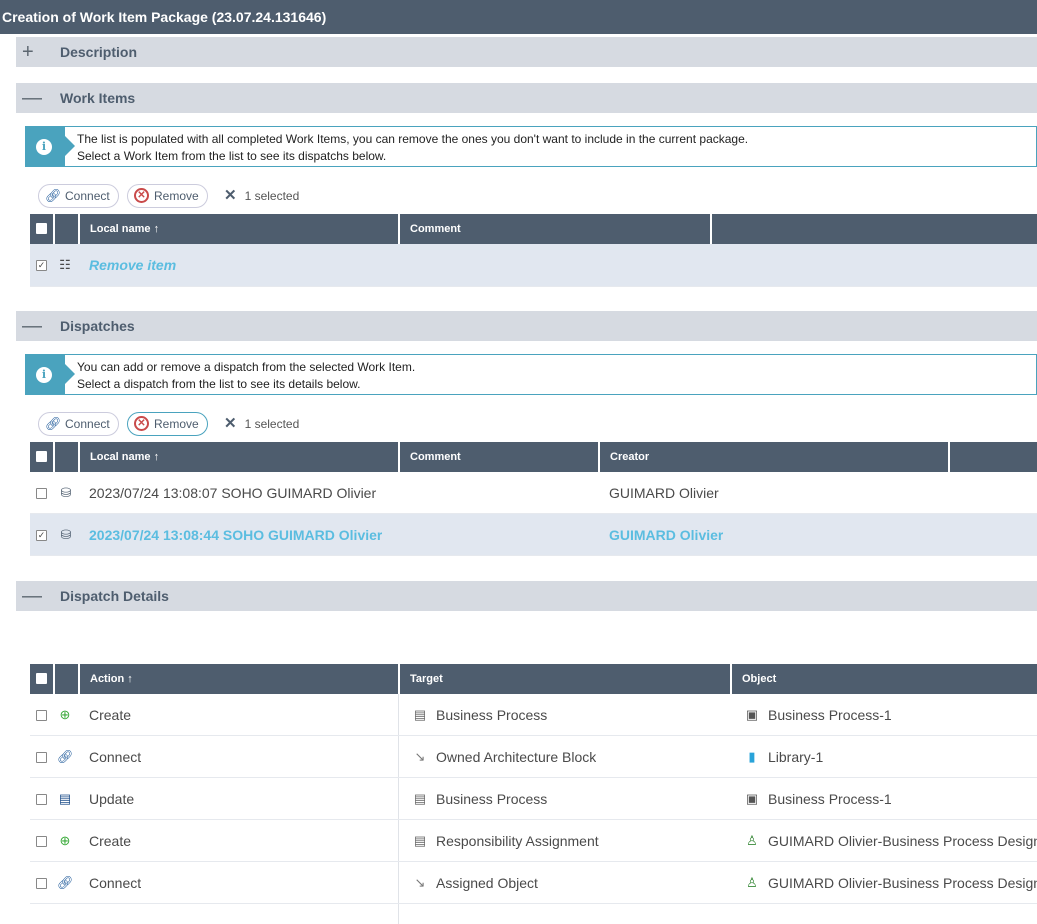  I want to click on work-items-table-header: Local name ↑ Comment, so click(533, 229).